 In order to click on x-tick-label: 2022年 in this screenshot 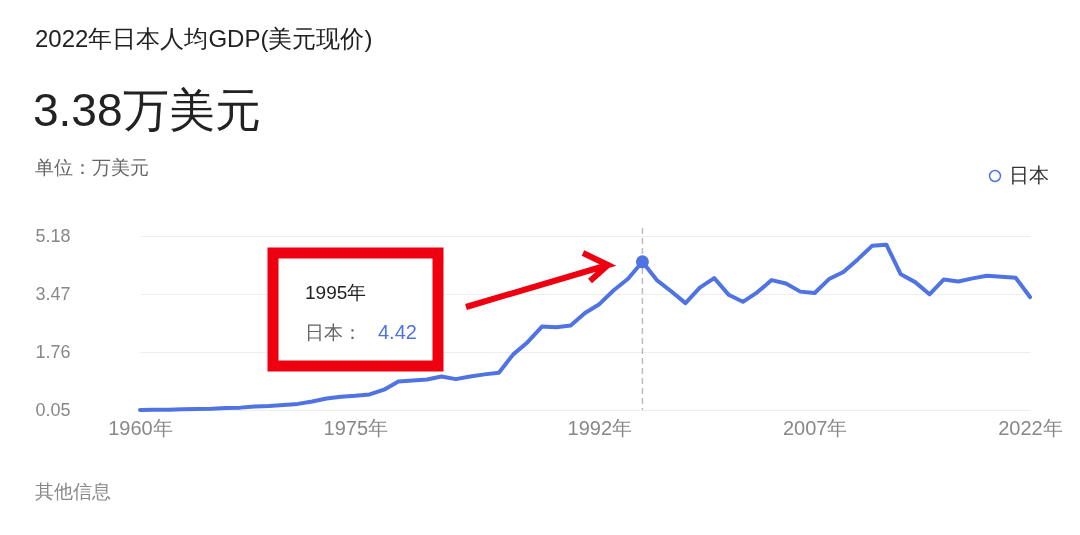, I will do `click(1030, 427)`.